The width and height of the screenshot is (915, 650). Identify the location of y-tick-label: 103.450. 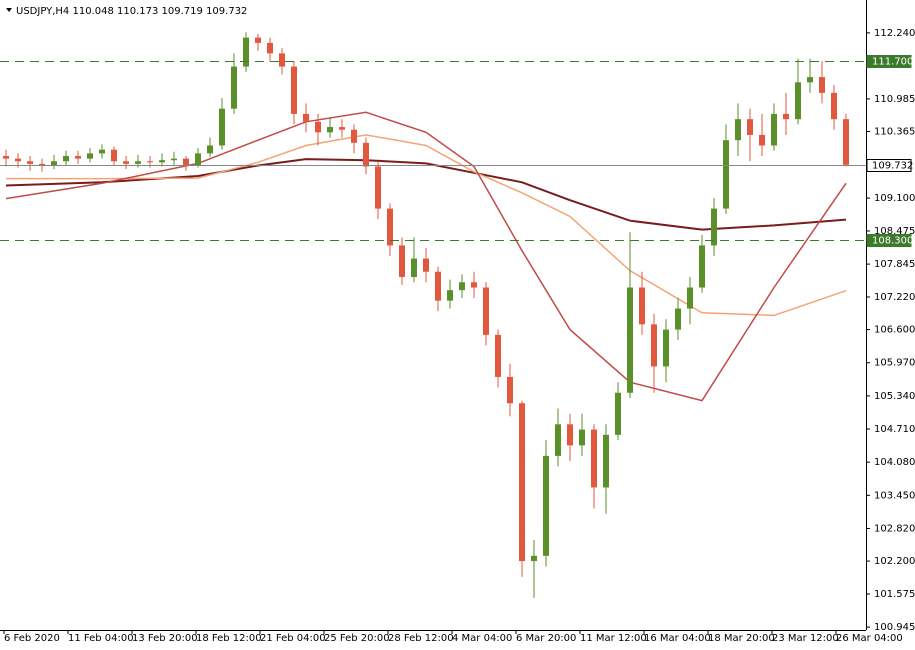
(894, 495).